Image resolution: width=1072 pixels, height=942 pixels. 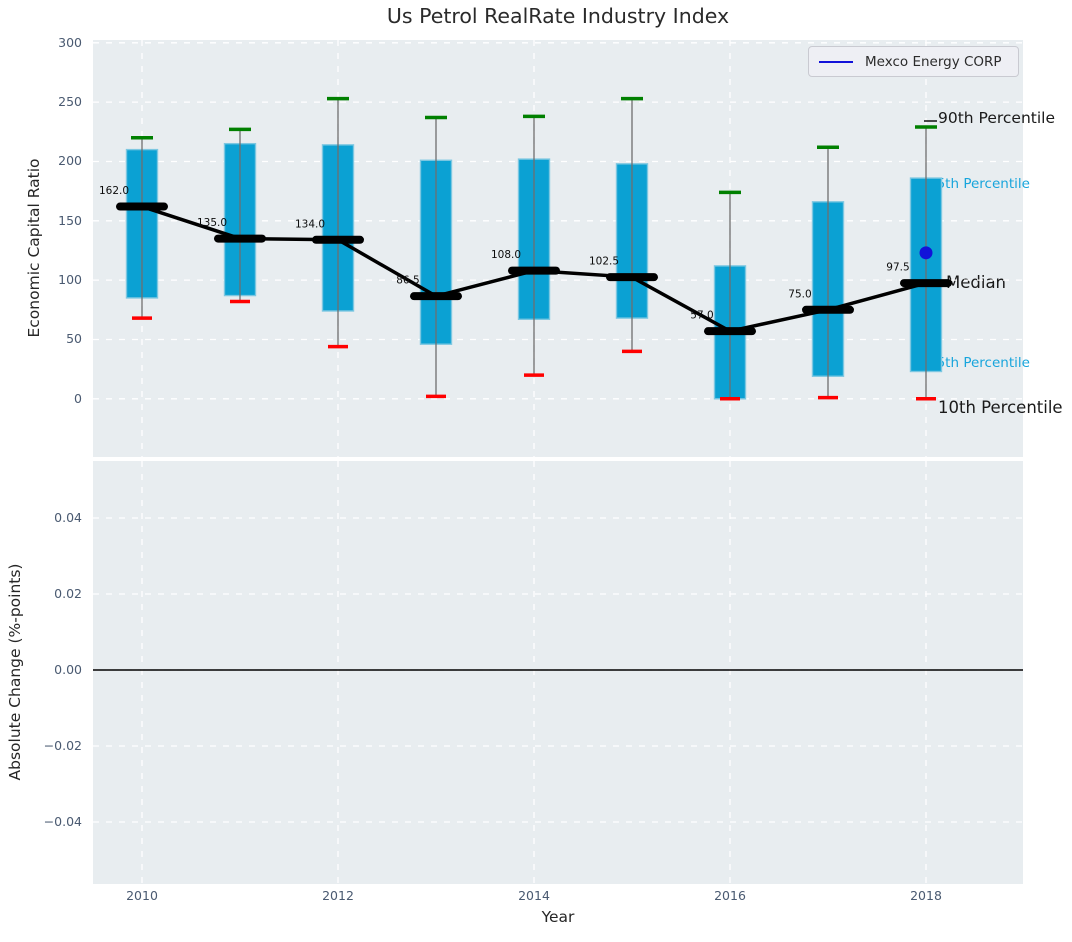 I want to click on x-tick-label: 2016, so click(x=730, y=895).